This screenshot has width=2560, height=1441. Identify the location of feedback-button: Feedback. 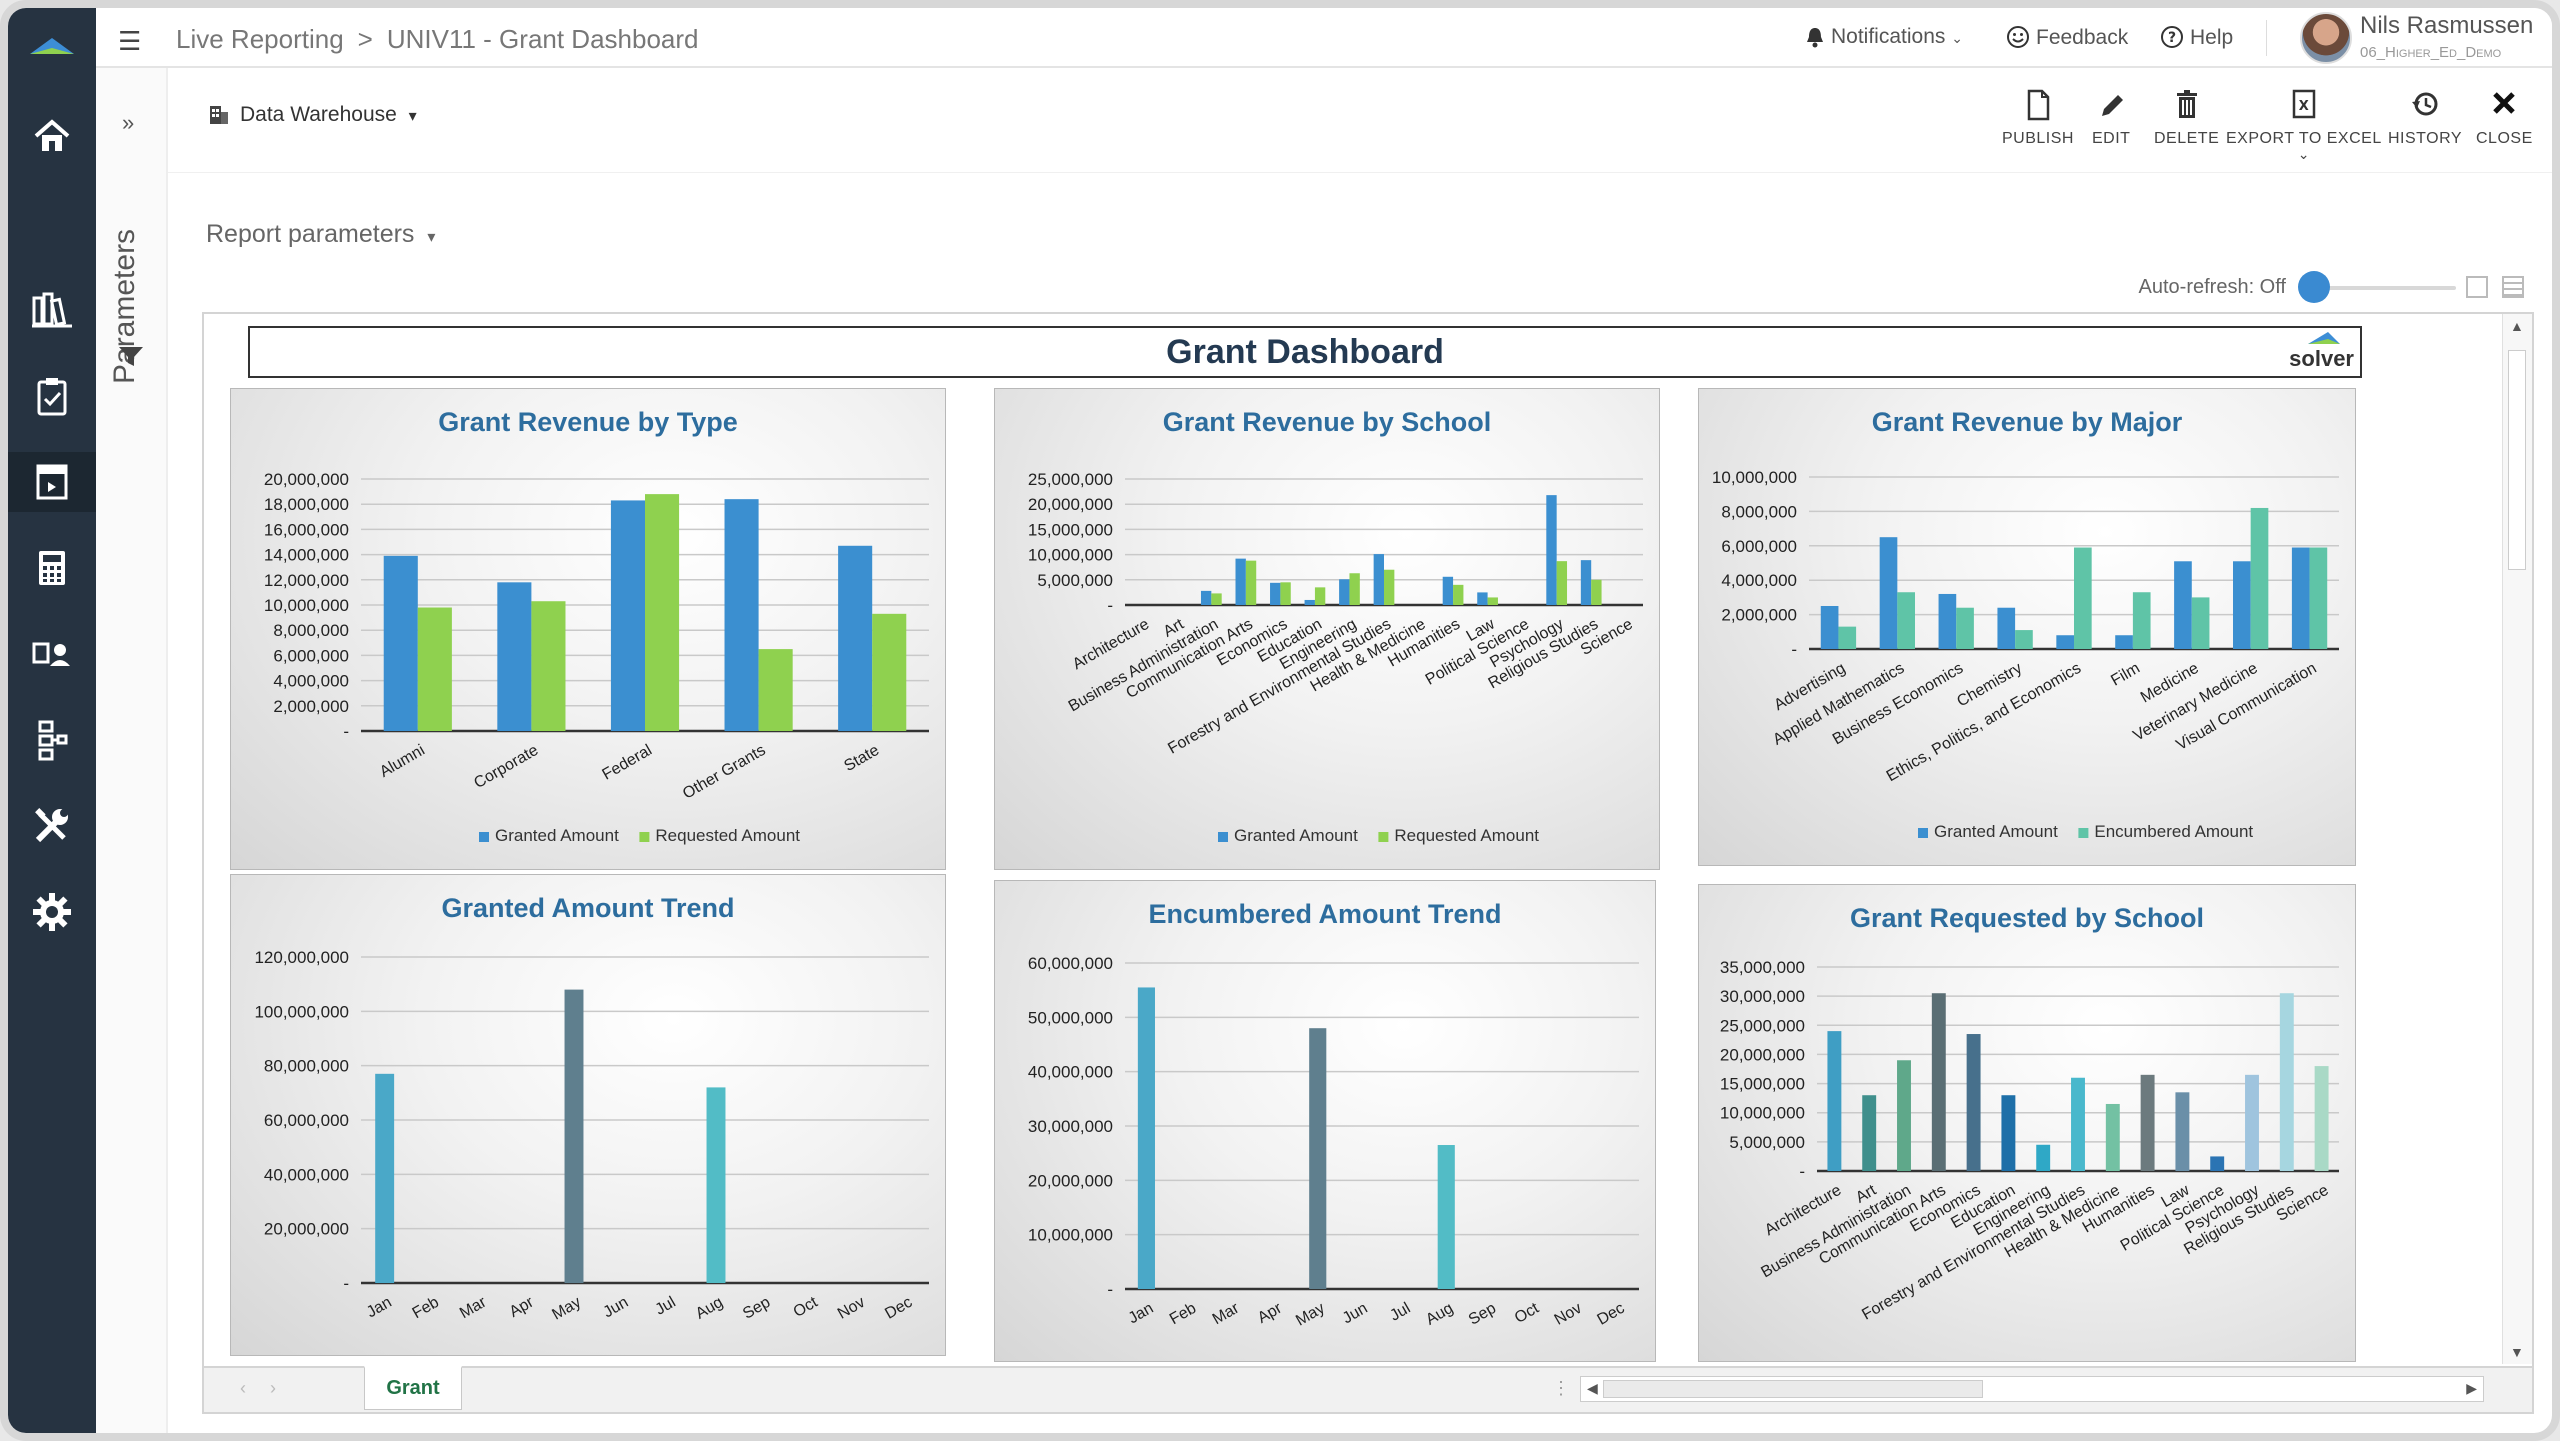
(2067, 37).